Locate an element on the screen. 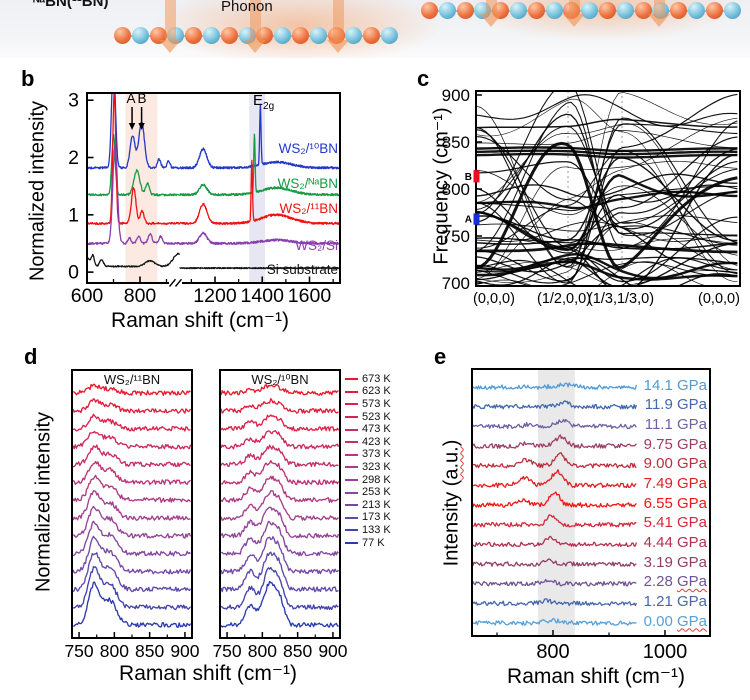 This screenshot has width=750, height=700. temperature-curves is located at coordinates (132, 505).